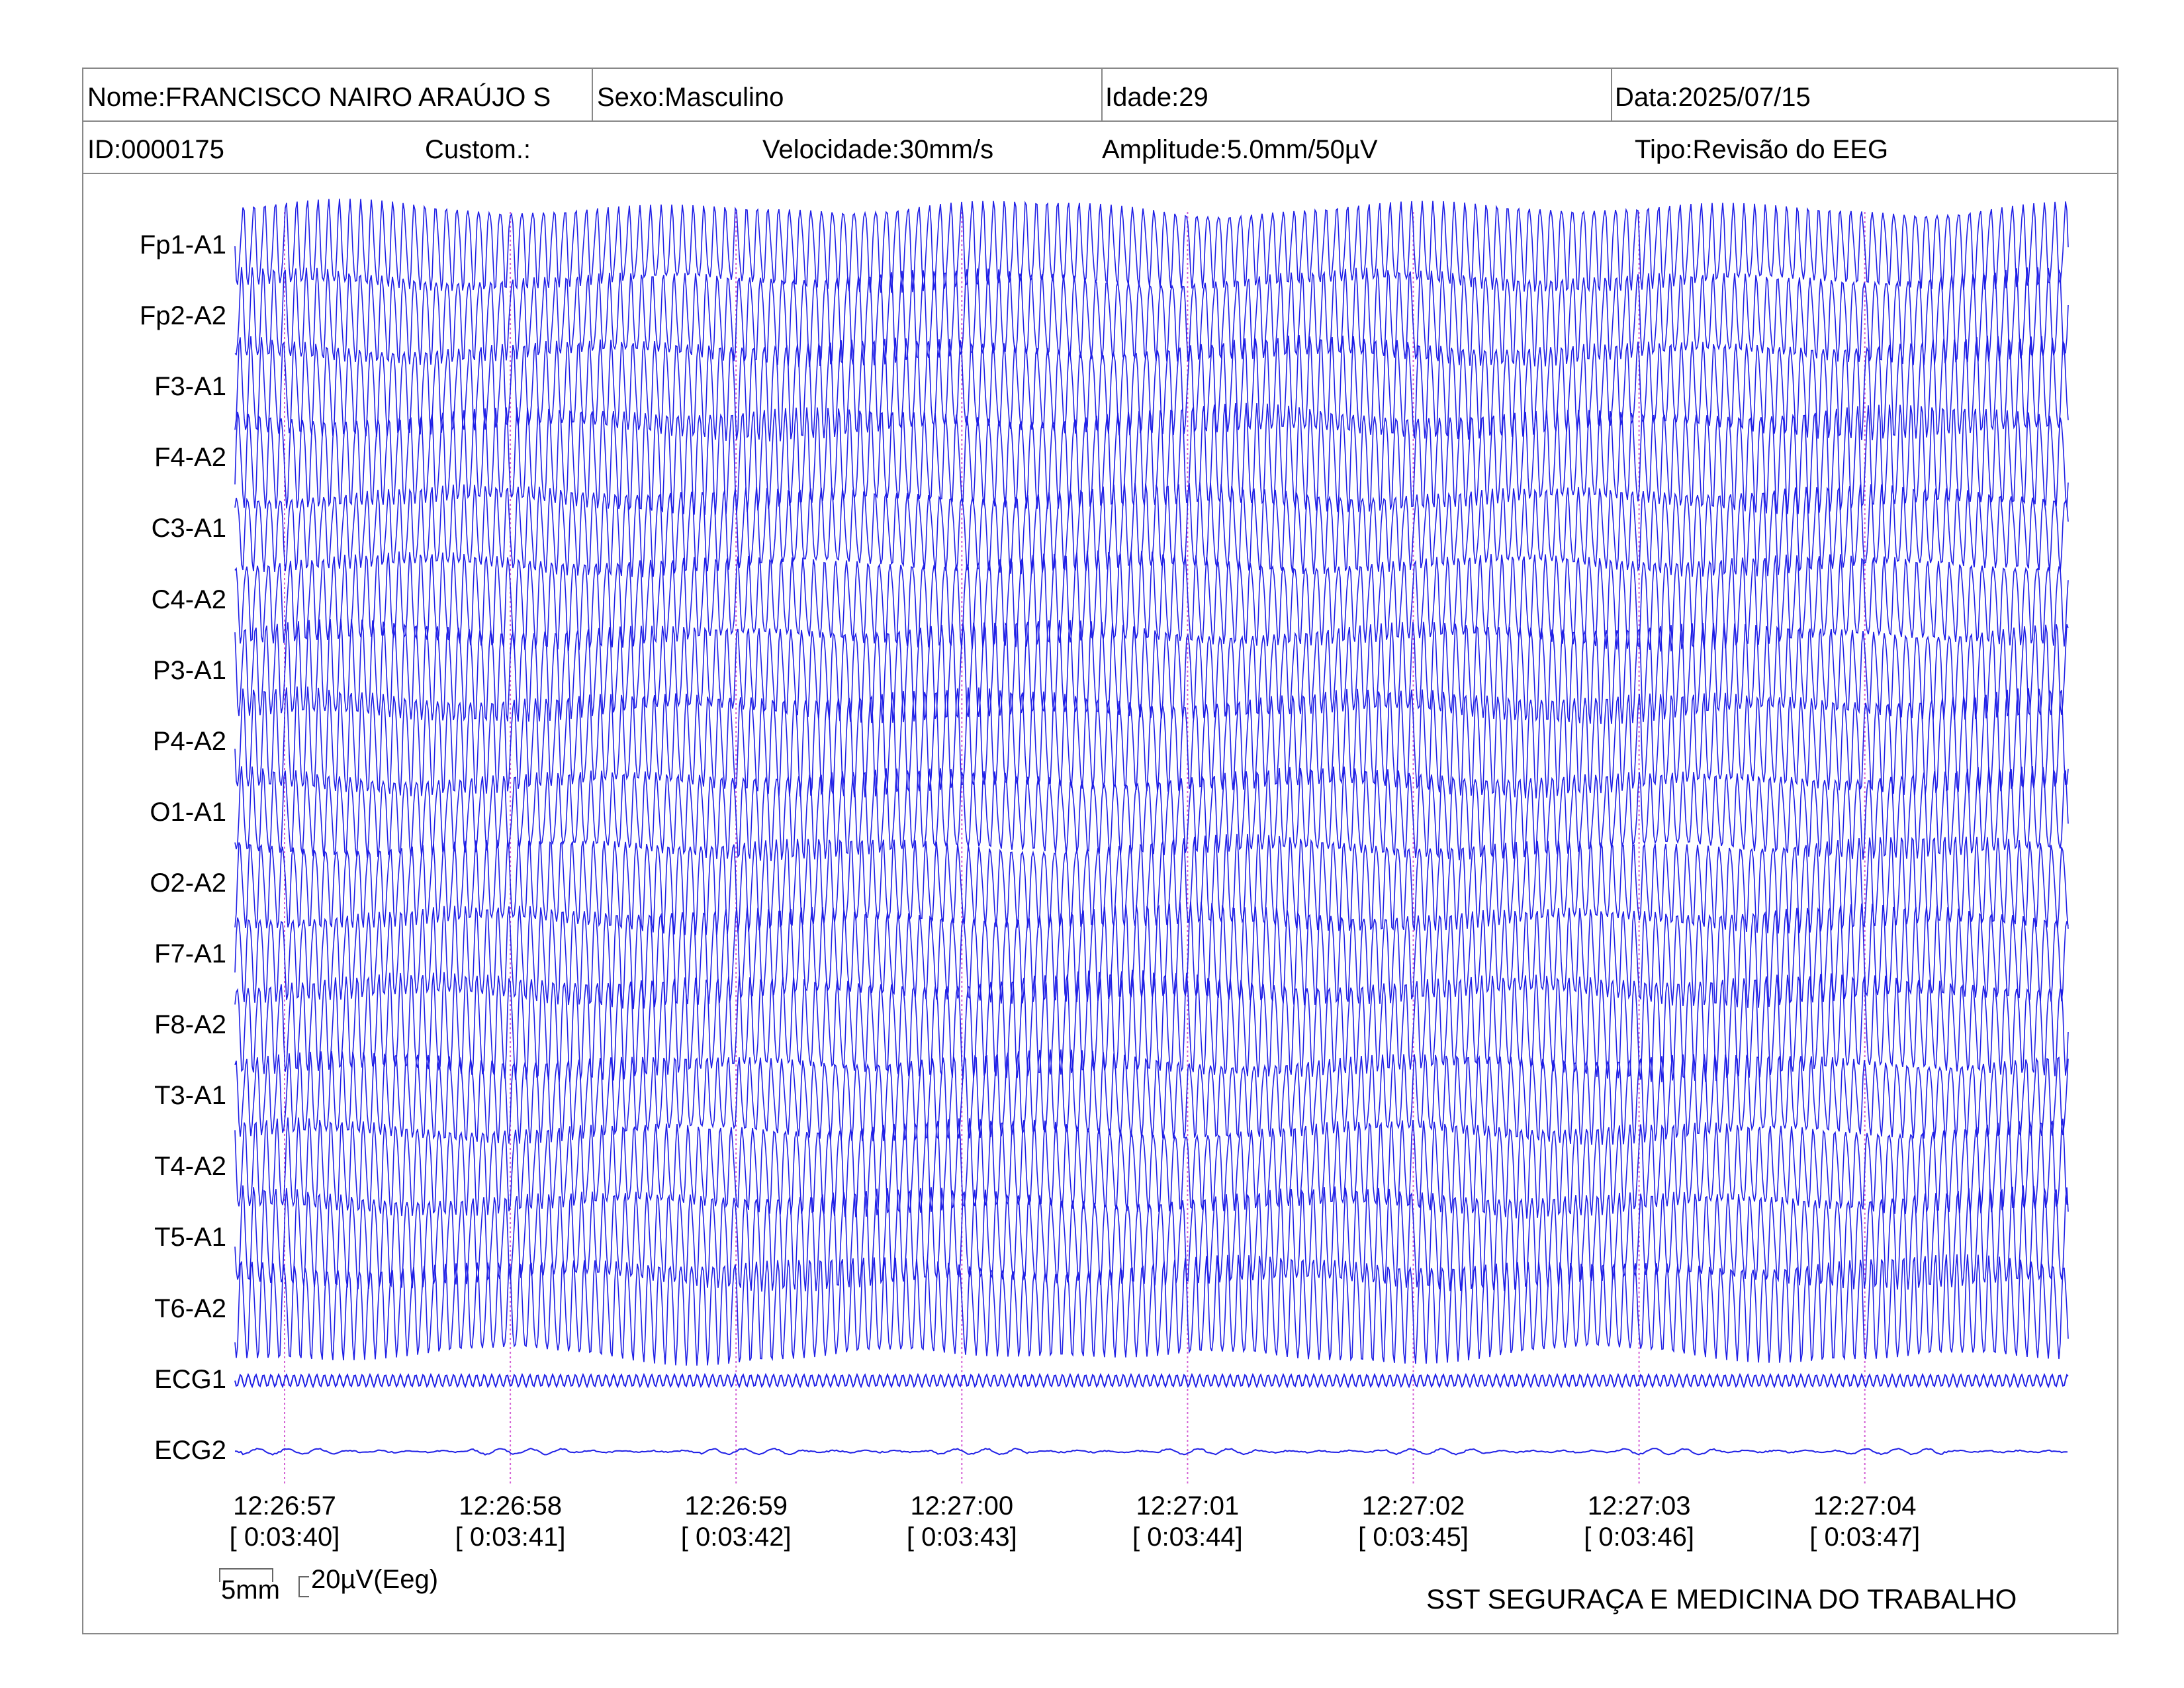 This screenshot has width=2184, height=1688. What do you see at coordinates (1151, 1310) in the screenshot?
I see `trace-t6-a2` at bounding box center [1151, 1310].